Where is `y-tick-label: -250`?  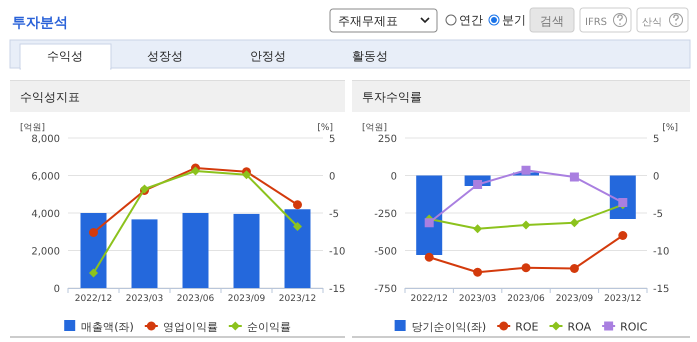
y-tick-label: -250 is located at coordinates (385, 214).